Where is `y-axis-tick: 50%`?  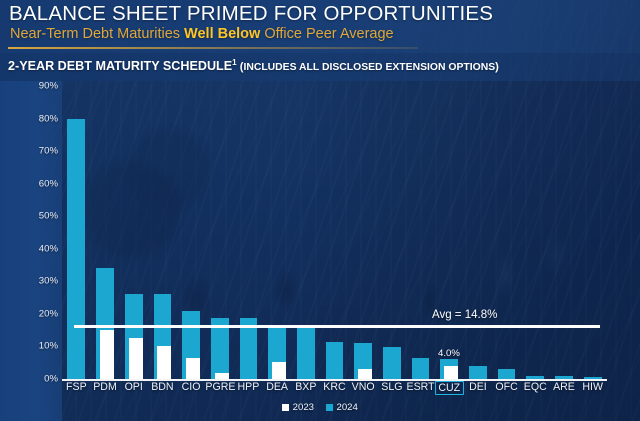 y-axis-tick: 50% is located at coordinates (48, 216).